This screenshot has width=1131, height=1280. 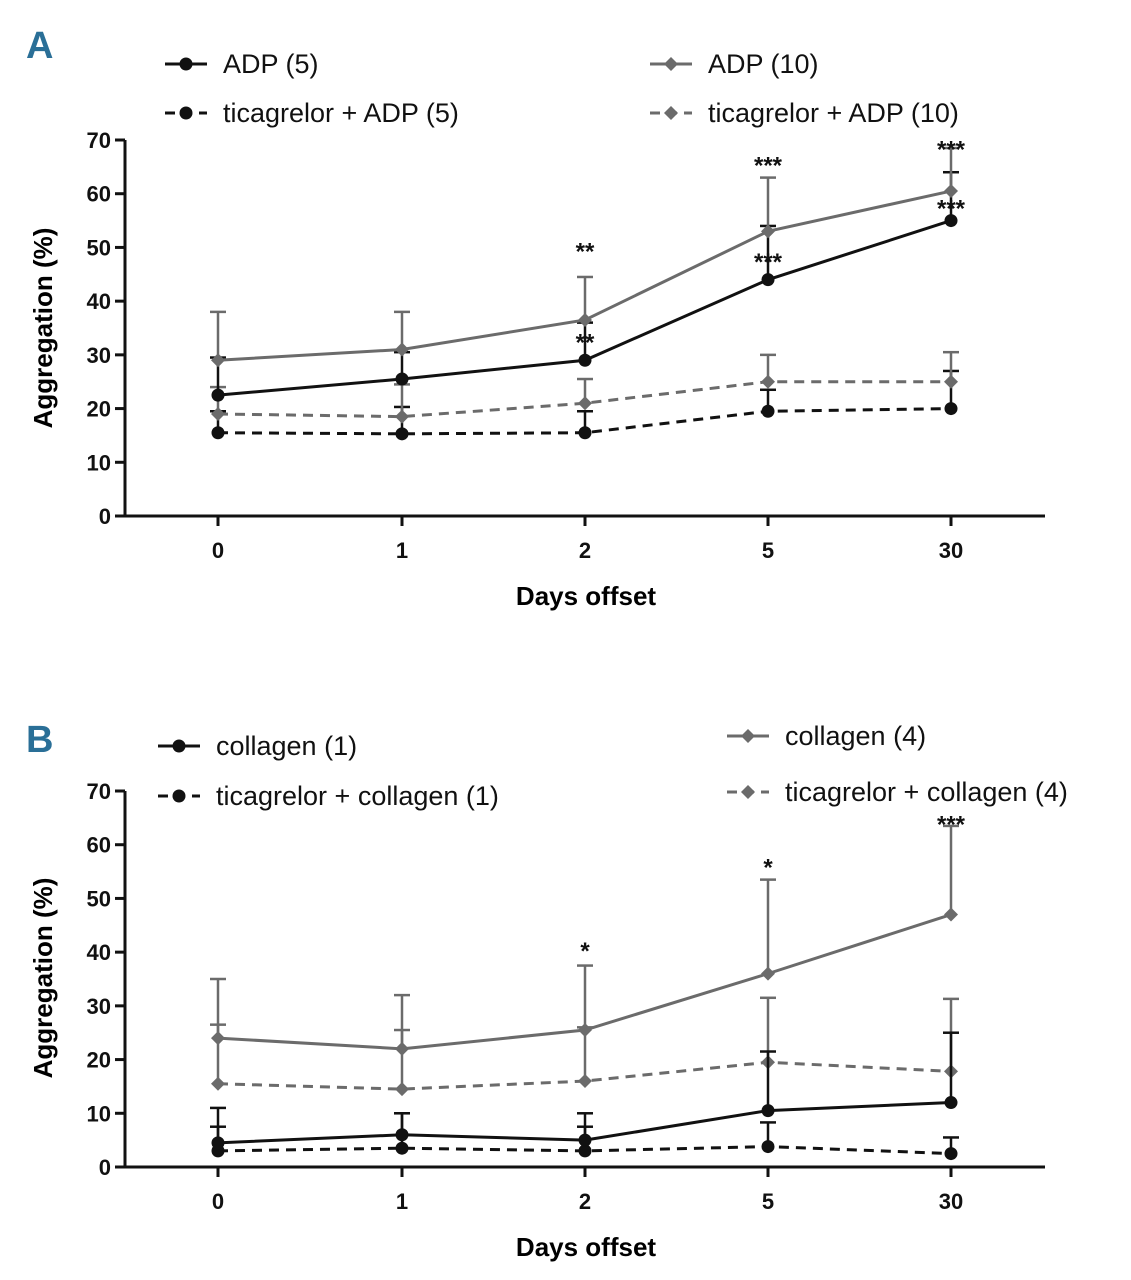 I want to click on panel-b-y-tick-label: 20, so click(x=99, y=1060).